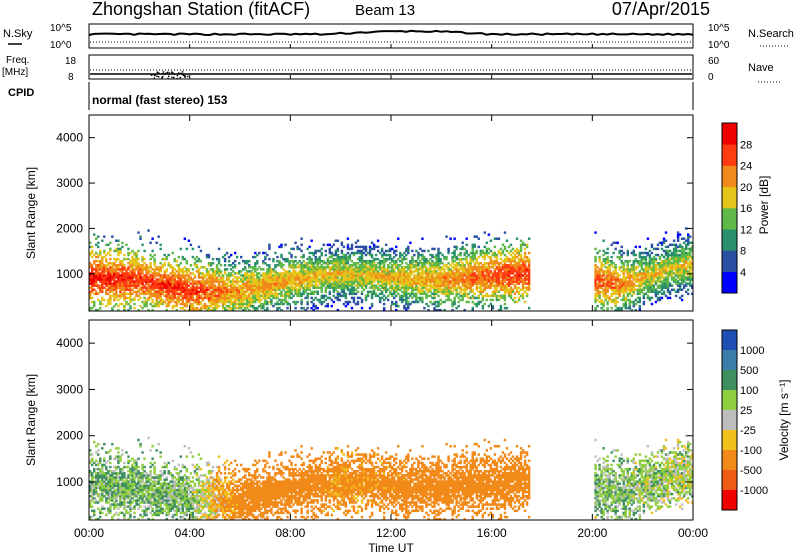 The width and height of the screenshot is (800, 554). What do you see at coordinates (180, 77) in the screenshot?
I see `freq-point` at bounding box center [180, 77].